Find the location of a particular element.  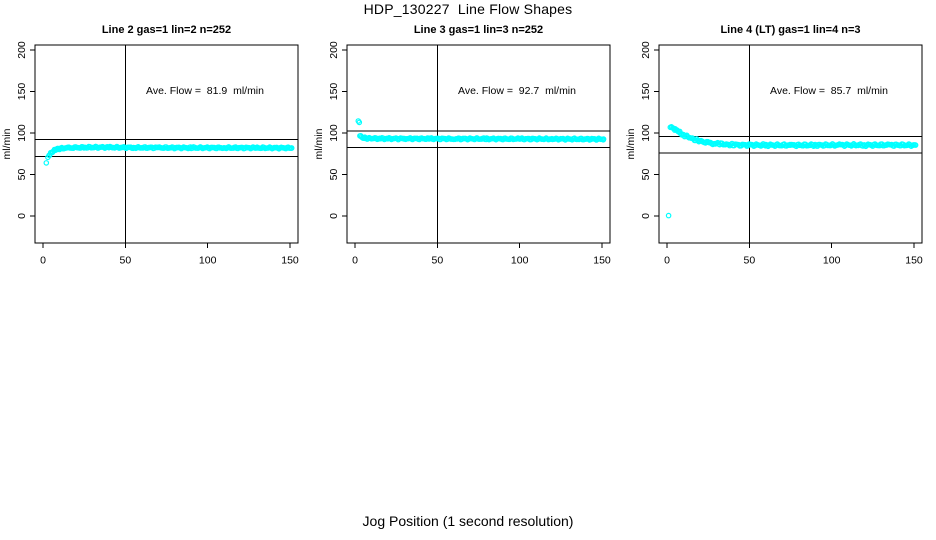

panel-title: Line 3 gas=1 lin=3 n=252 is located at coordinates (478, 30).